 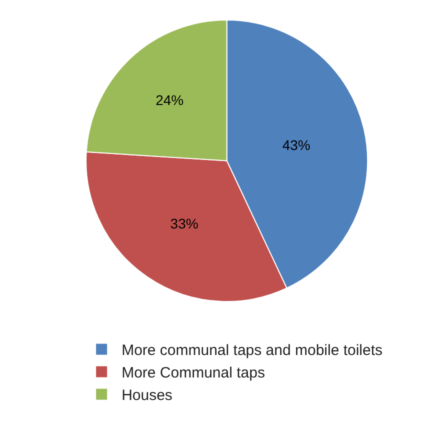 What do you see at coordinates (147, 395) in the screenshot?
I see `legend-label: Houses` at bounding box center [147, 395].